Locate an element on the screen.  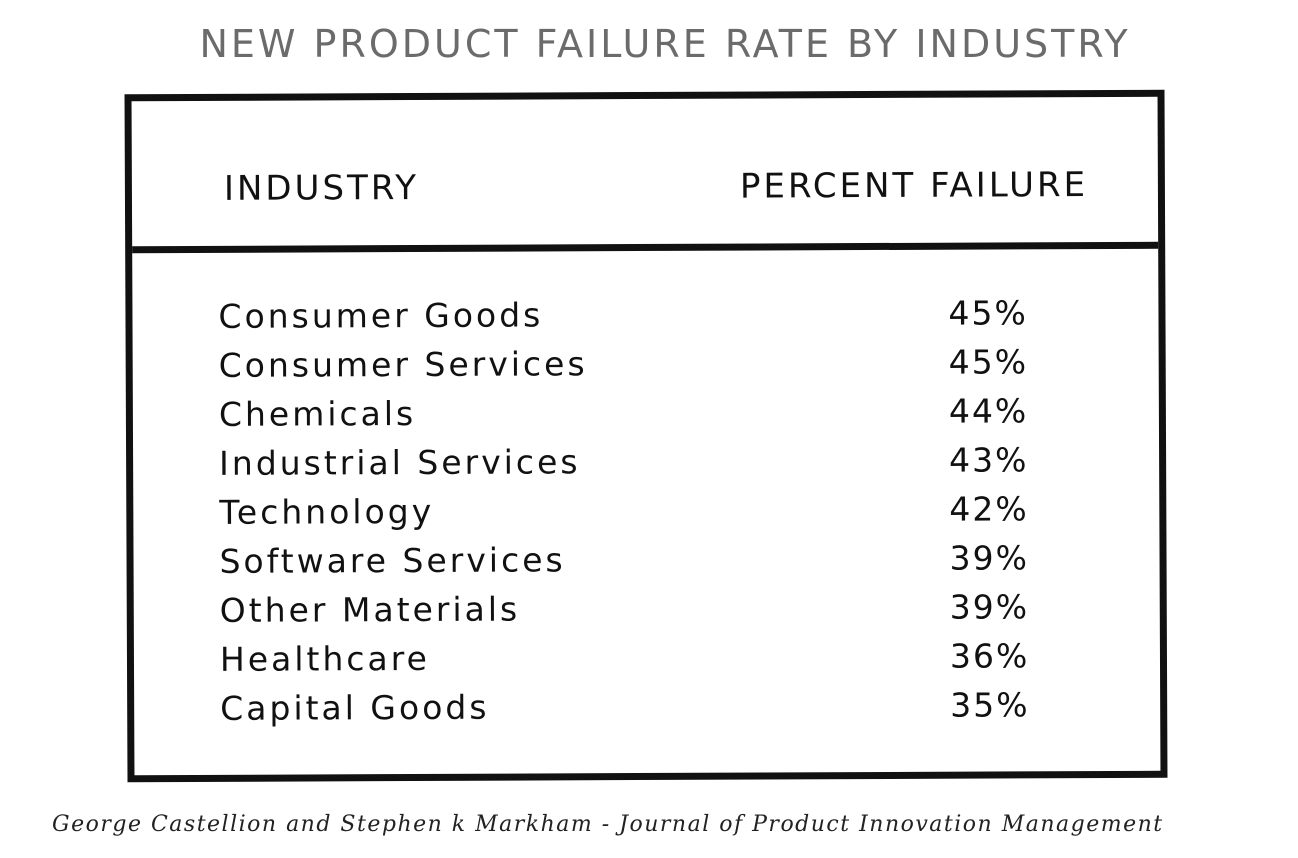
column-header-percent-failure: PERCENT FAILURE is located at coordinates (914, 186).